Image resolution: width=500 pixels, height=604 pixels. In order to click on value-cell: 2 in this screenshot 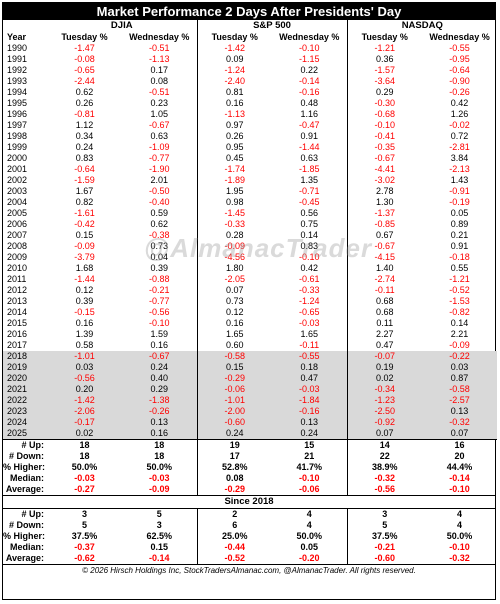, I will do `click(234, 514)`.